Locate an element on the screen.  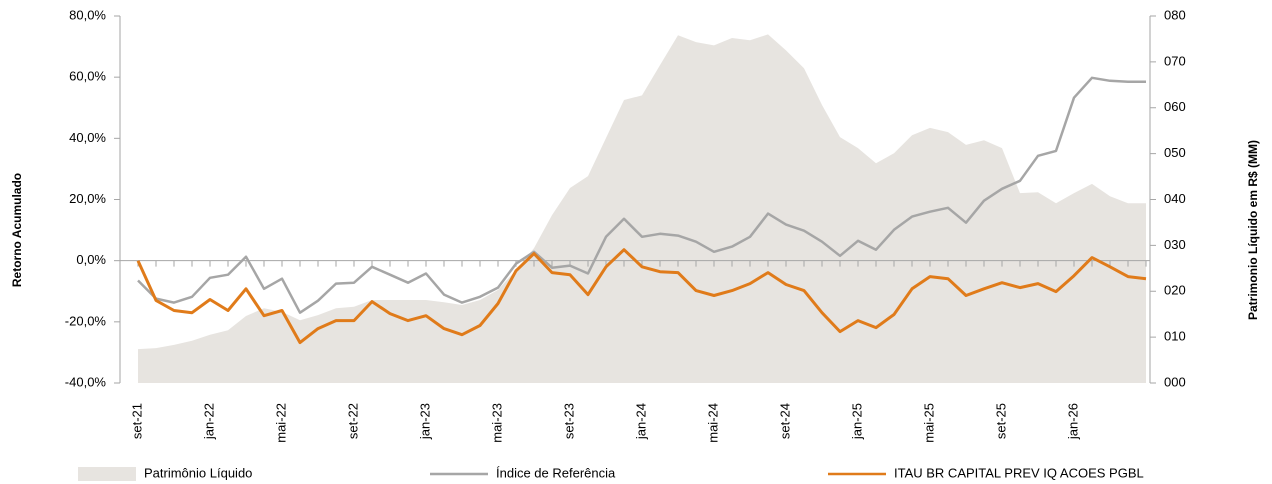
x-tick-label: jan-25 is located at coordinates (856, 421).